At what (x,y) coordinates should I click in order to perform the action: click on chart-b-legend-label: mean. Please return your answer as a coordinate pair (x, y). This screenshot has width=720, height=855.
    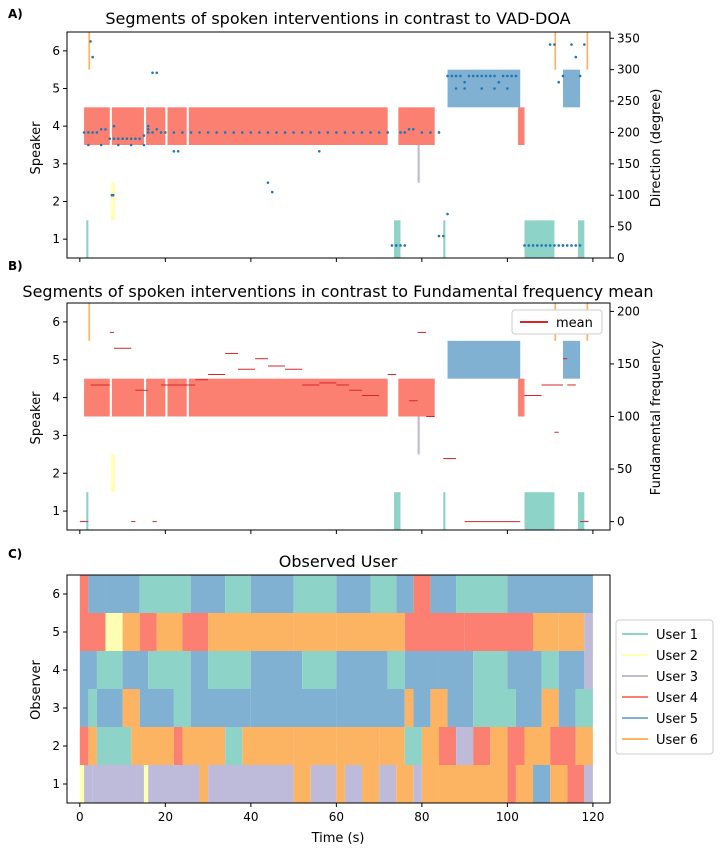
    Looking at the image, I should click on (574, 323).